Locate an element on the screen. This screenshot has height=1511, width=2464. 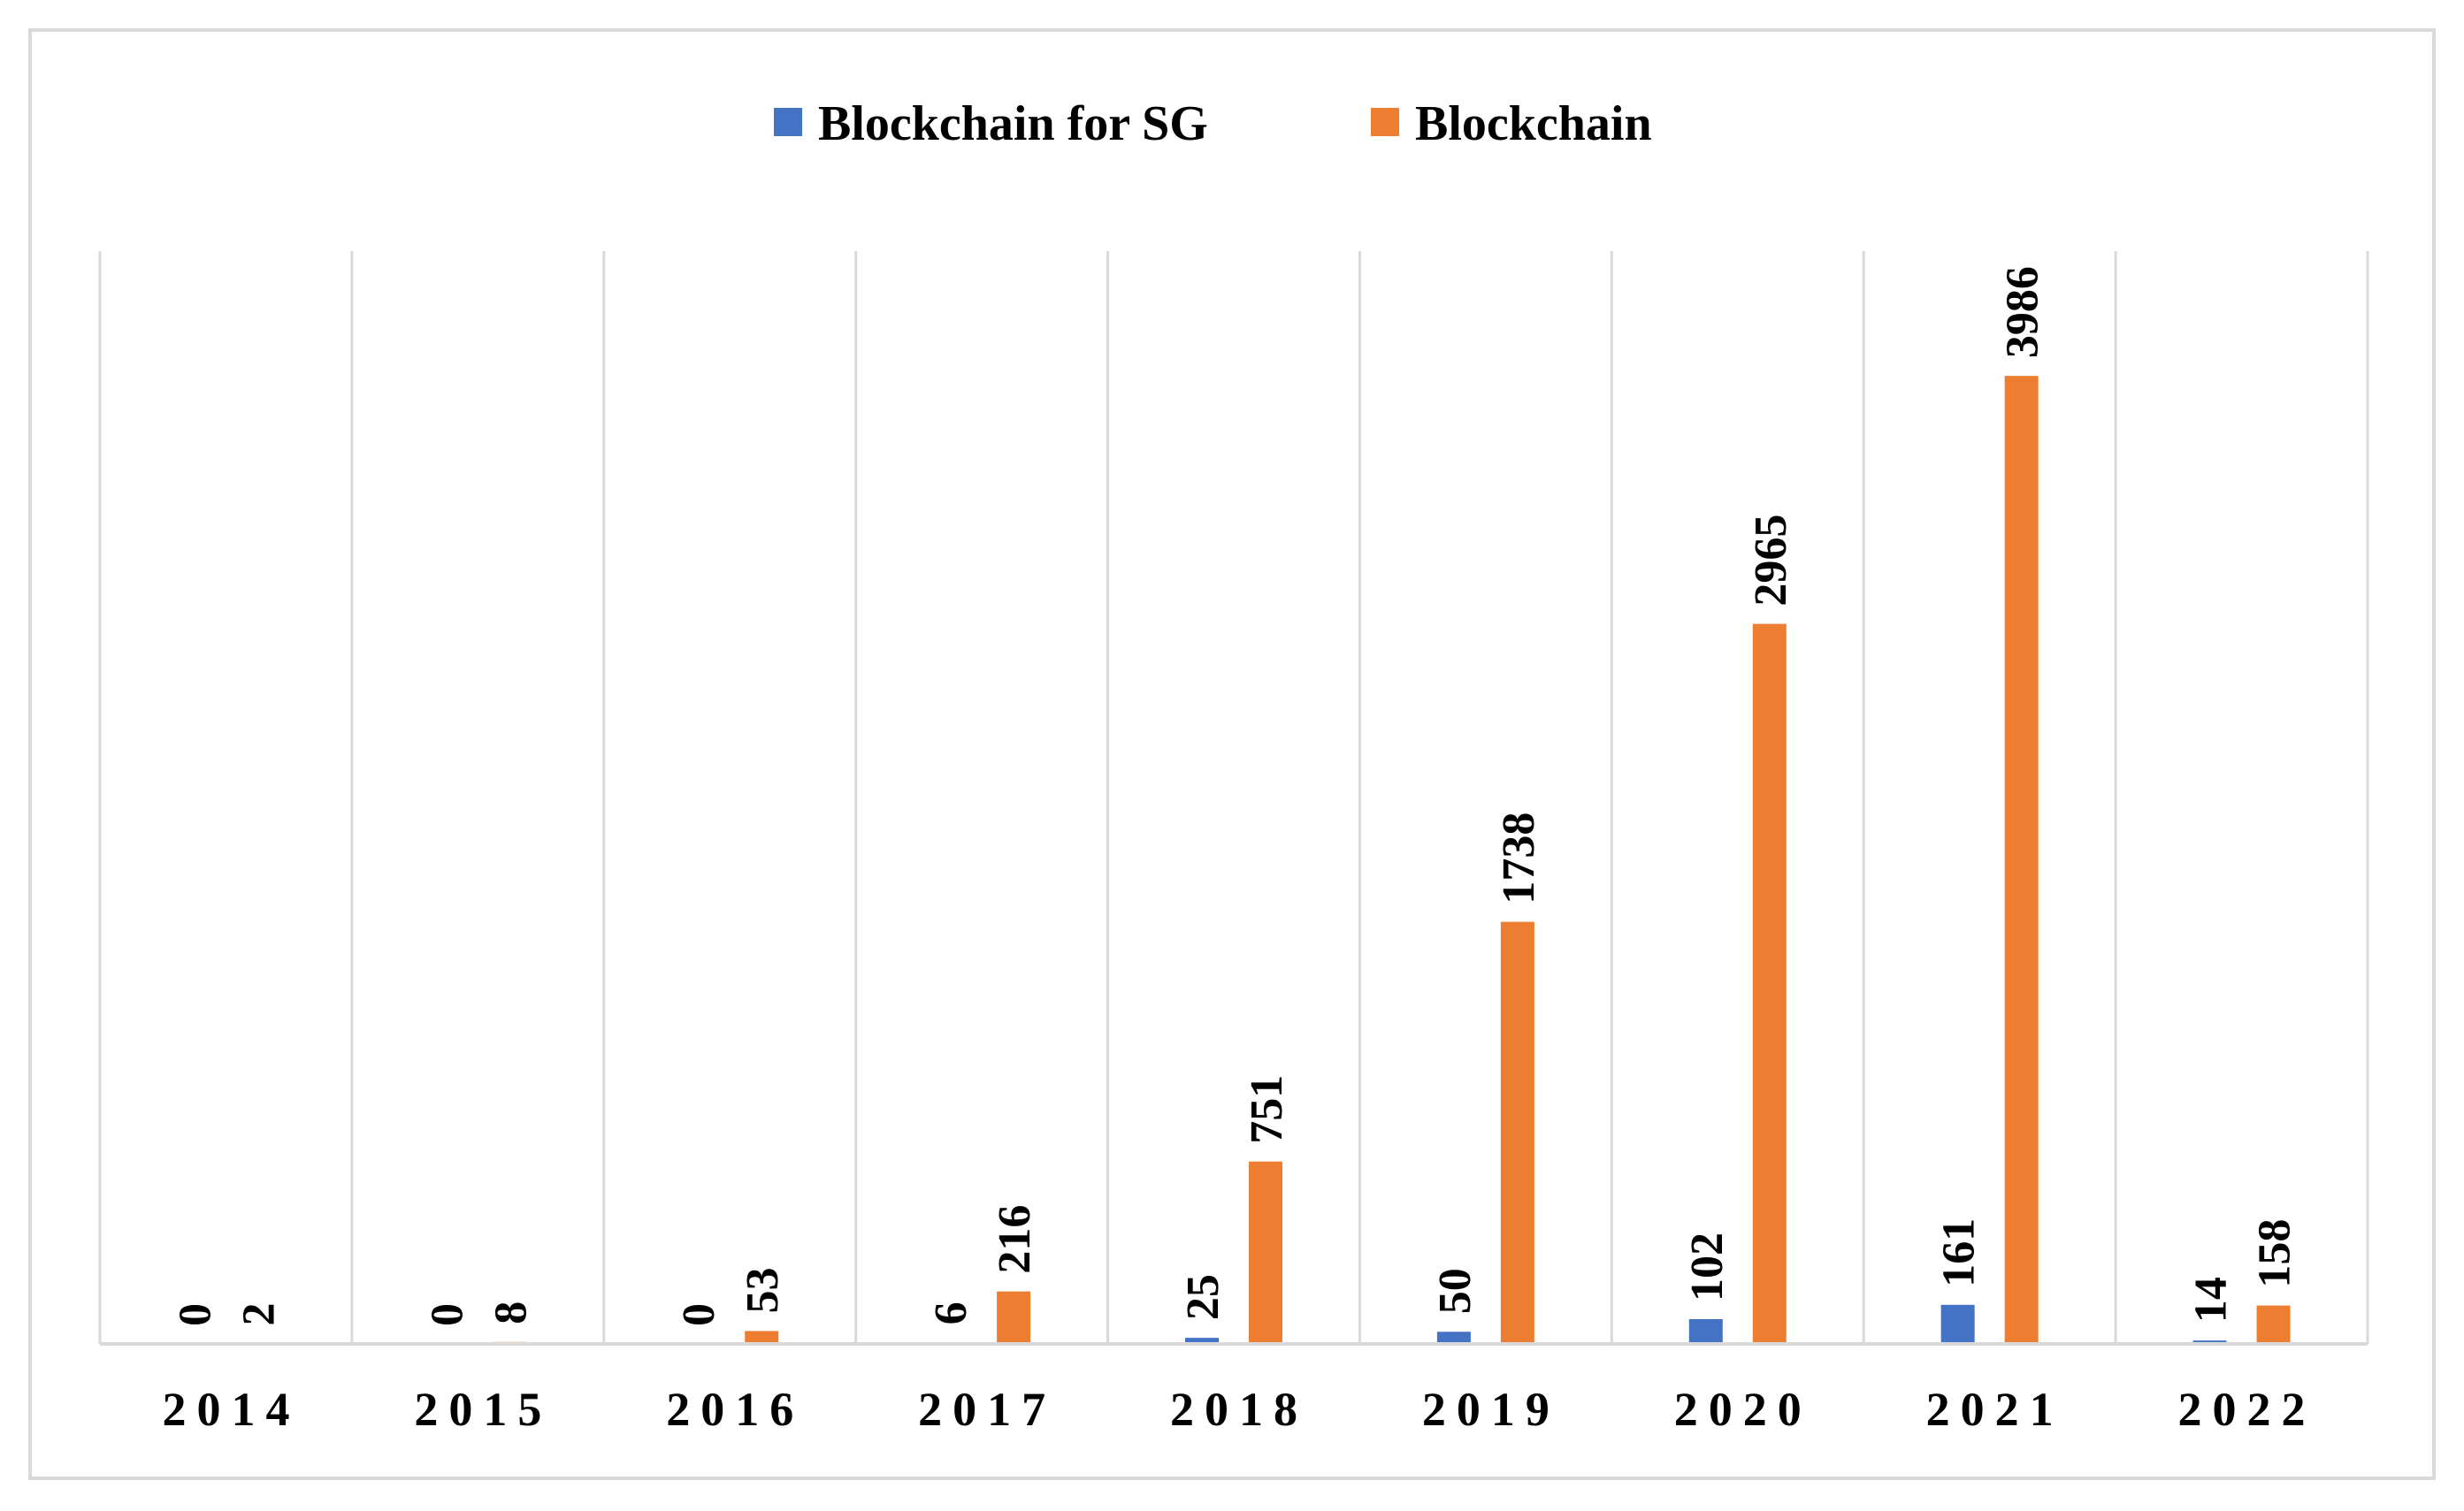
bar-blockchain-for-sg-2018 is located at coordinates (1202, 1341).